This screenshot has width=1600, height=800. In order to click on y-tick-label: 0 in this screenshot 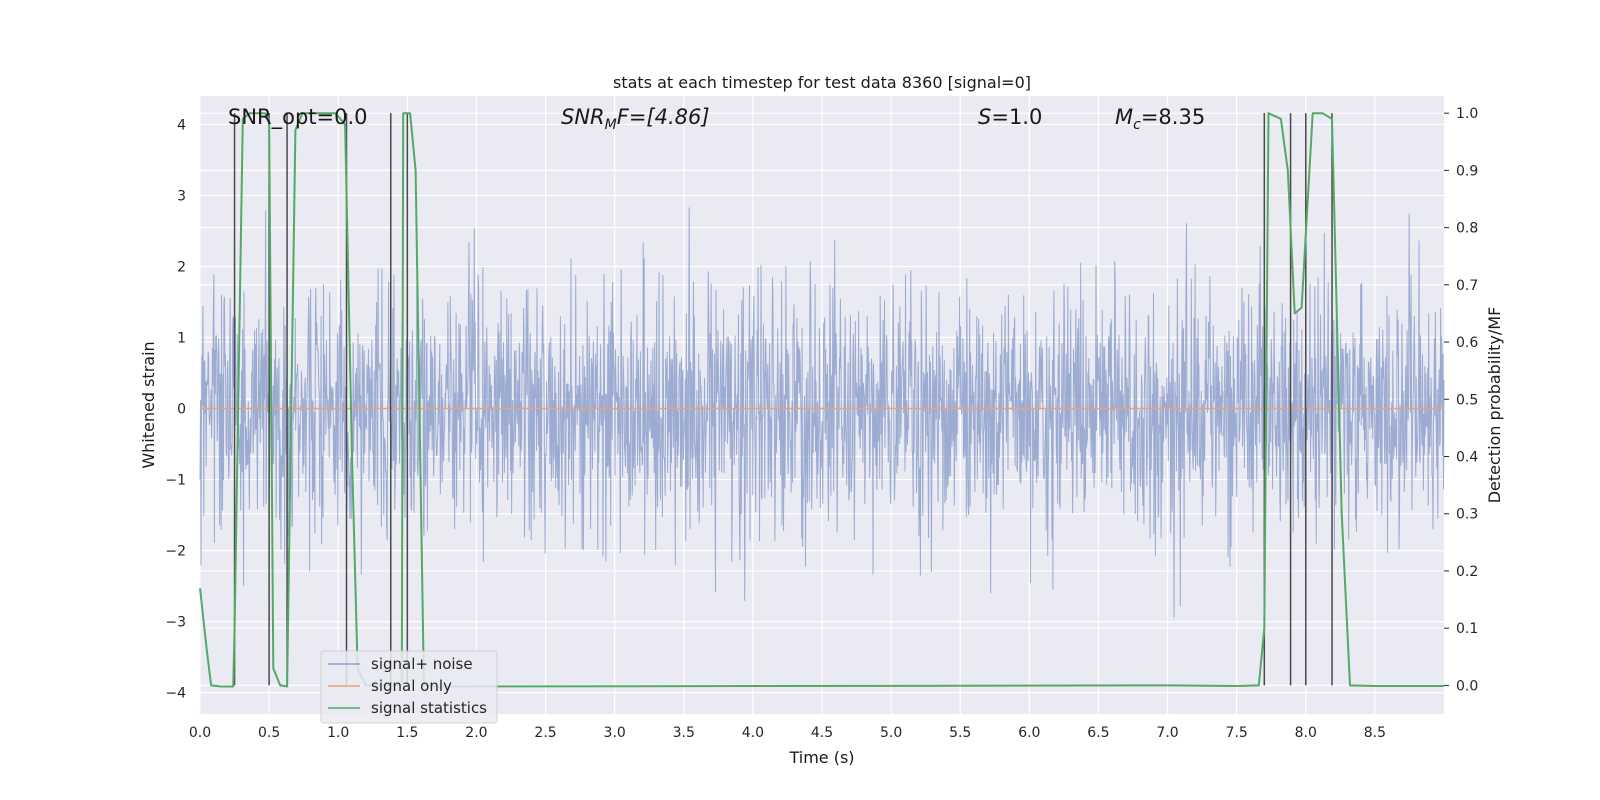, I will do `click(181, 410)`.